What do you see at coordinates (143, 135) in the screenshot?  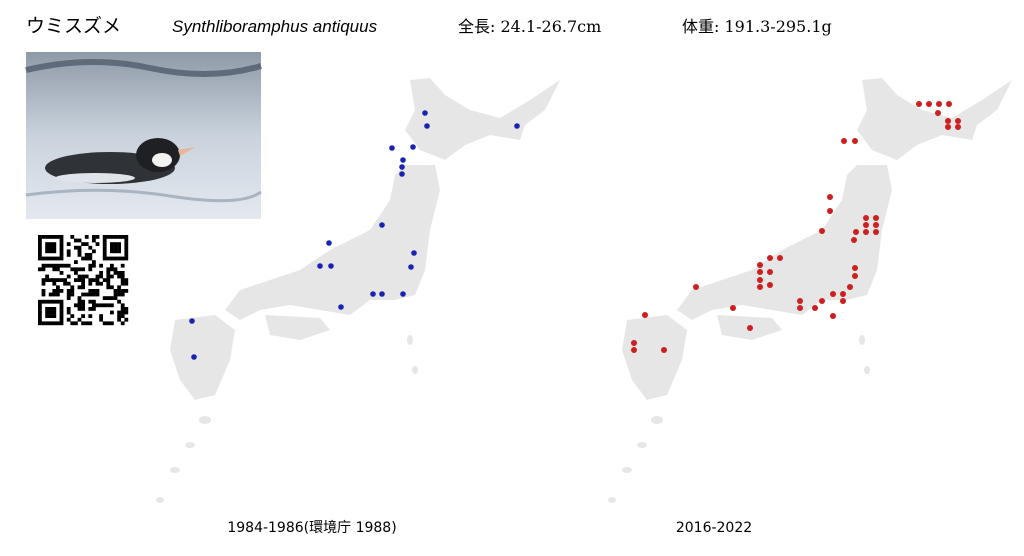 I see `photo` at bounding box center [143, 135].